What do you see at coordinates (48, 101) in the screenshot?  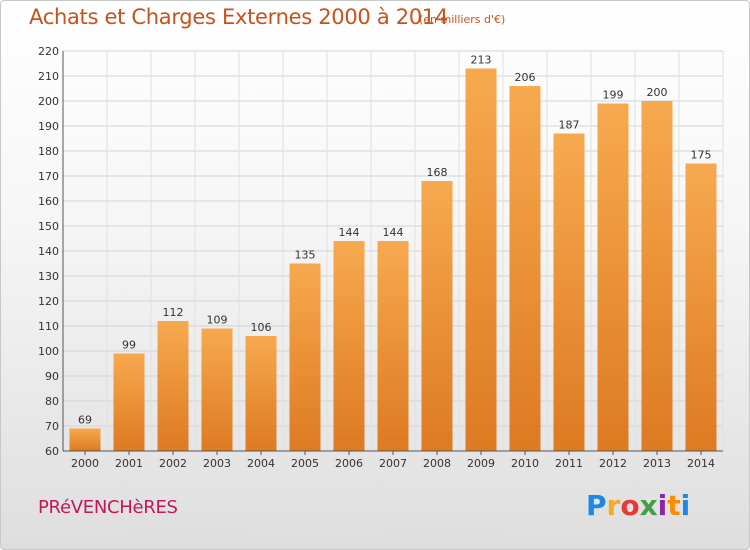 I see `y-tick-label: 200` at bounding box center [48, 101].